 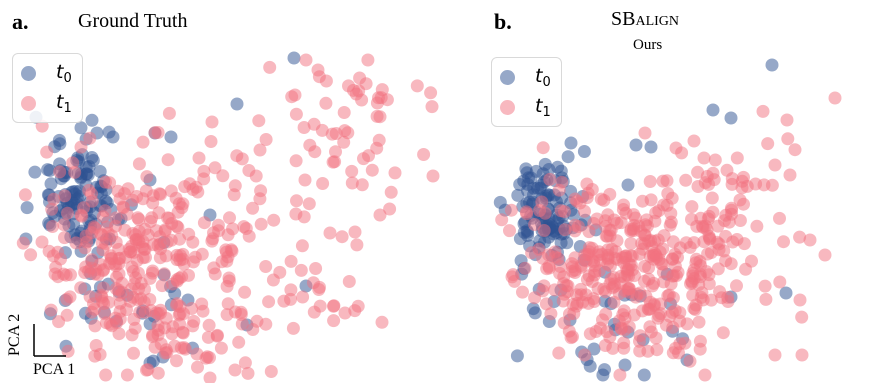 I want to click on panel-title-ground-truth: Ground Truth, so click(x=133, y=21).